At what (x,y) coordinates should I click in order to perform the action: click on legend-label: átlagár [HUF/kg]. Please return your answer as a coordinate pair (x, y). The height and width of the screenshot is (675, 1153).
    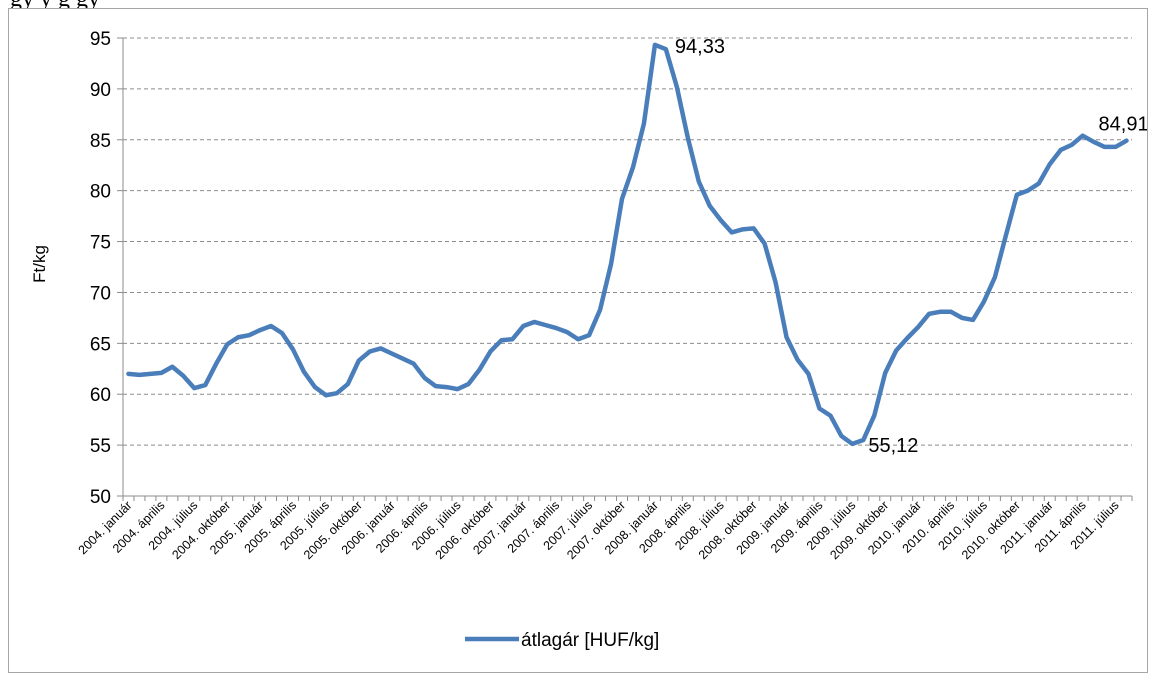
    Looking at the image, I should click on (590, 640).